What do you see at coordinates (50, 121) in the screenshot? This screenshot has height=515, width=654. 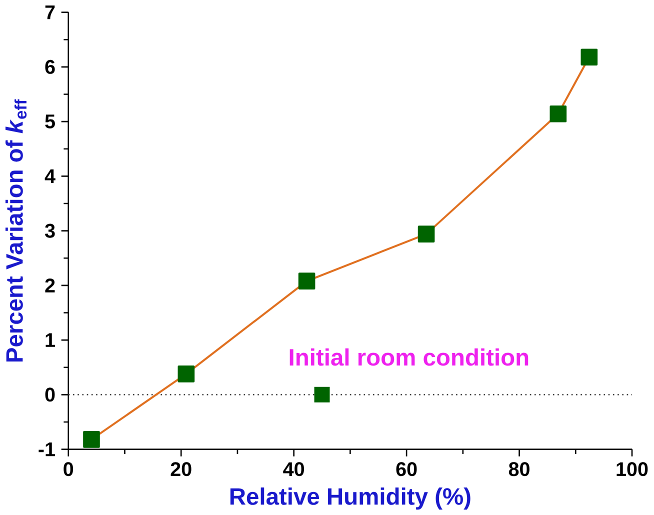 I see `y-tick-label: 5` at bounding box center [50, 121].